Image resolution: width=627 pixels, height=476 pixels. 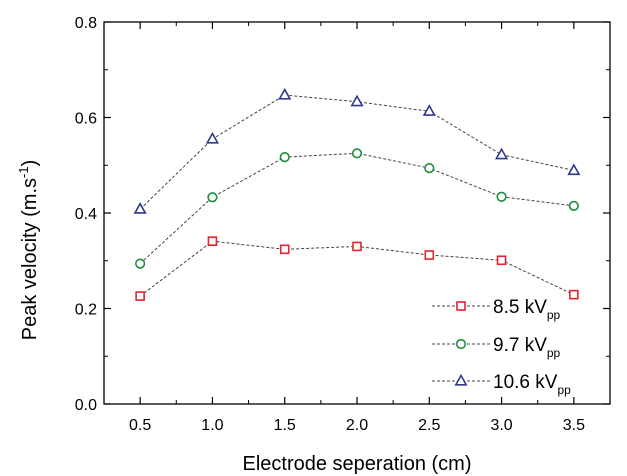 What do you see at coordinates (520, 345) in the screenshot?
I see `legend-label-main: 9.7 kV` at bounding box center [520, 345].